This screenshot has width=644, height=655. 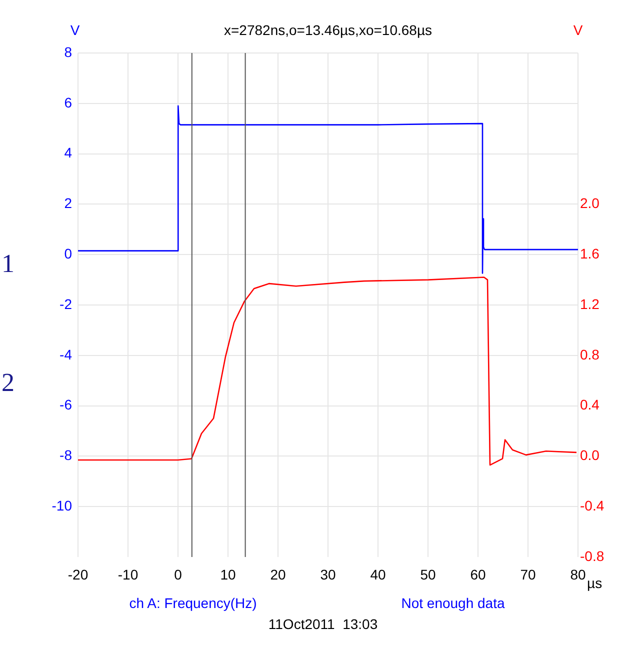 What do you see at coordinates (128, 574) in the screenshot?
I see `x-tick-label: -10` at bounding box center [128, 574].